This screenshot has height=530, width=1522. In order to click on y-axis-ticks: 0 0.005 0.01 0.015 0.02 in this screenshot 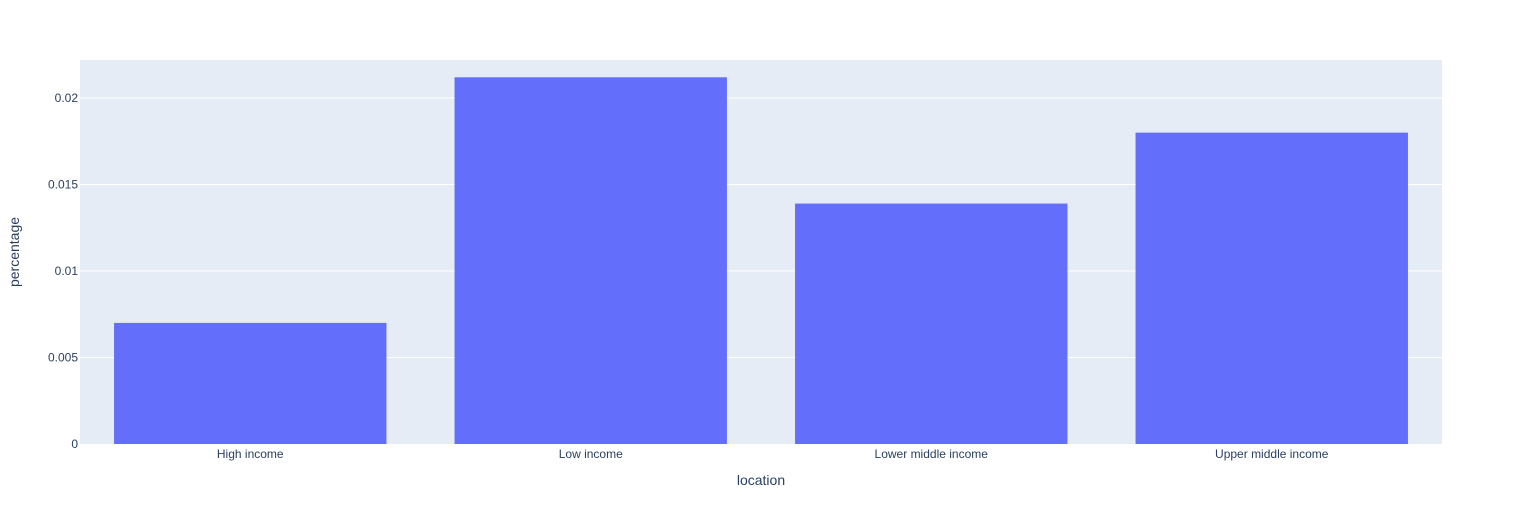, I will do `click(63, 271)`.